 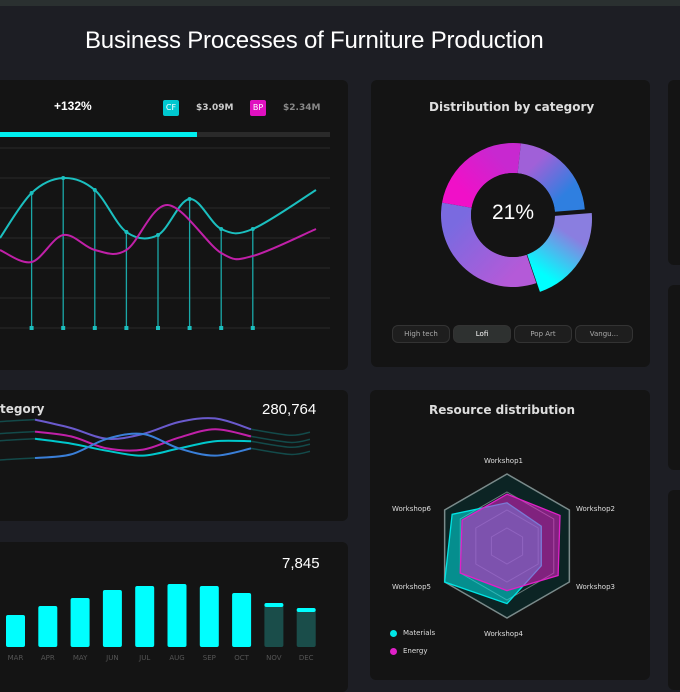 I want to click on month-label: JUN, so click(x=112, y=658).